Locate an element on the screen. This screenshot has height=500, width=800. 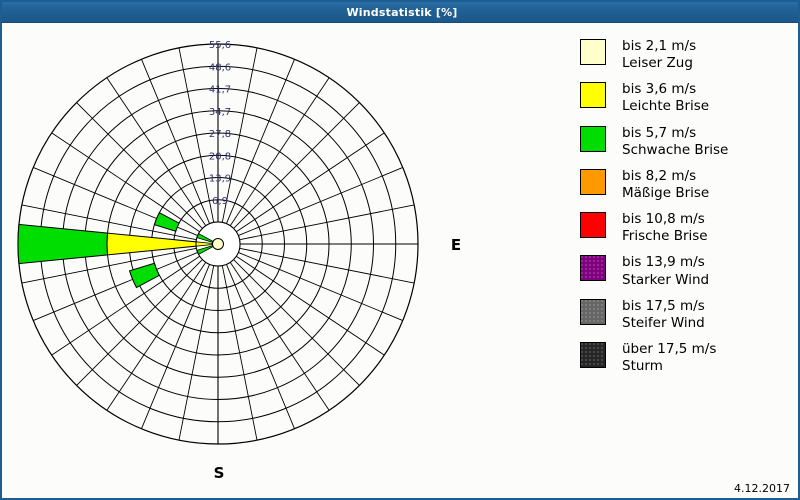
legend-label: bis 17,5 m/s Steifer Wind is located at coordinates (663, 315).